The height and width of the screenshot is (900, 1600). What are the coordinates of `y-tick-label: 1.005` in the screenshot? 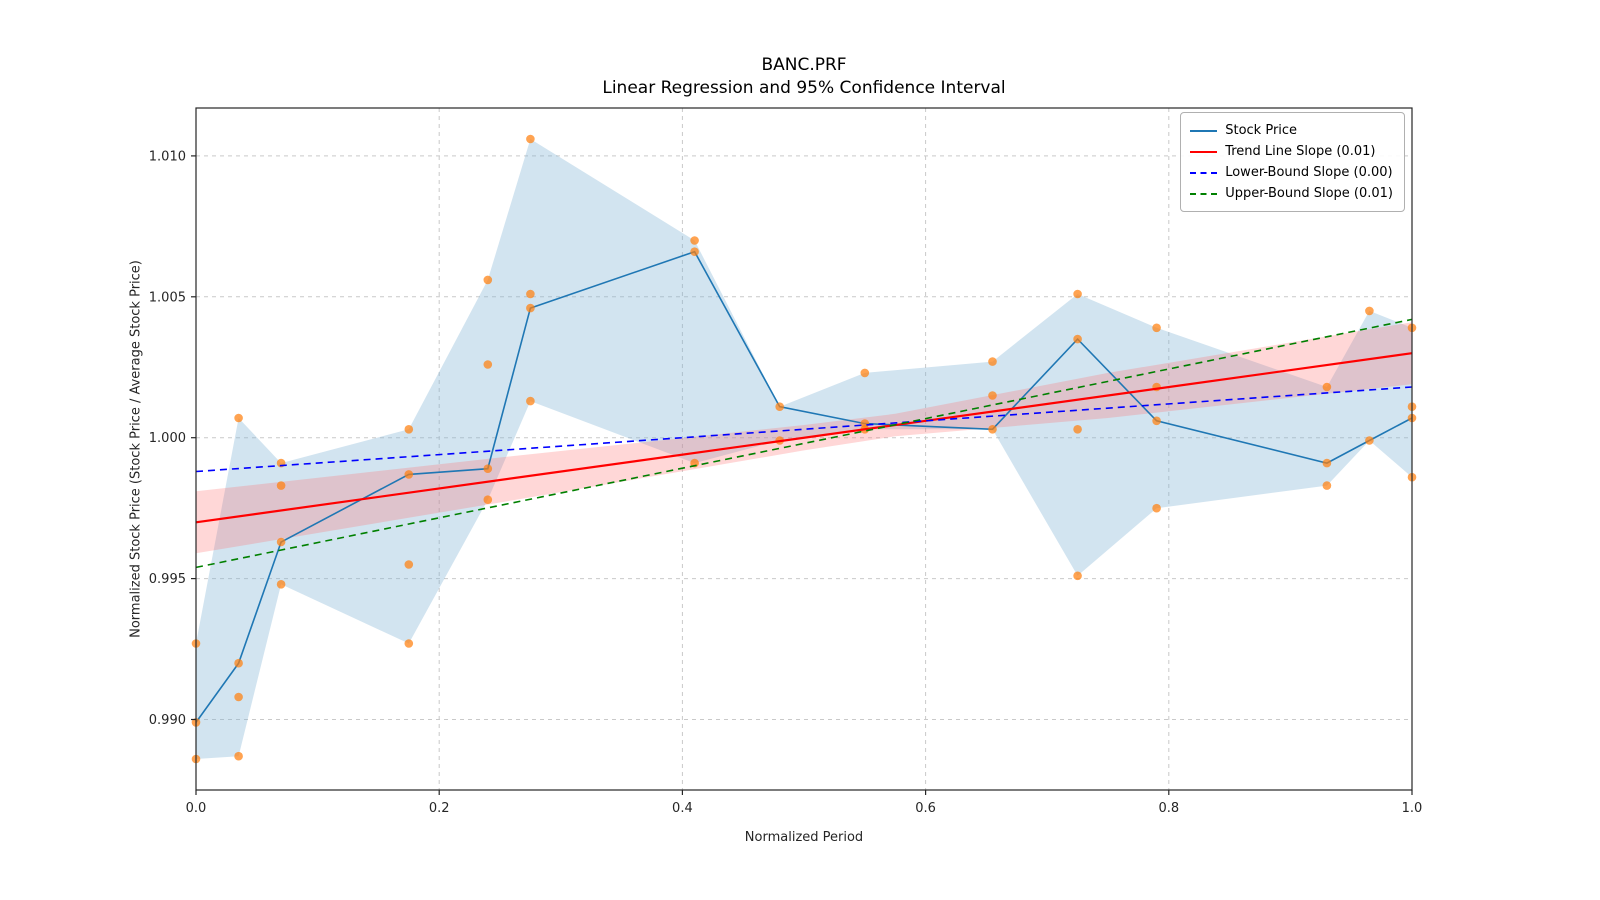 It's located at (167, 297).